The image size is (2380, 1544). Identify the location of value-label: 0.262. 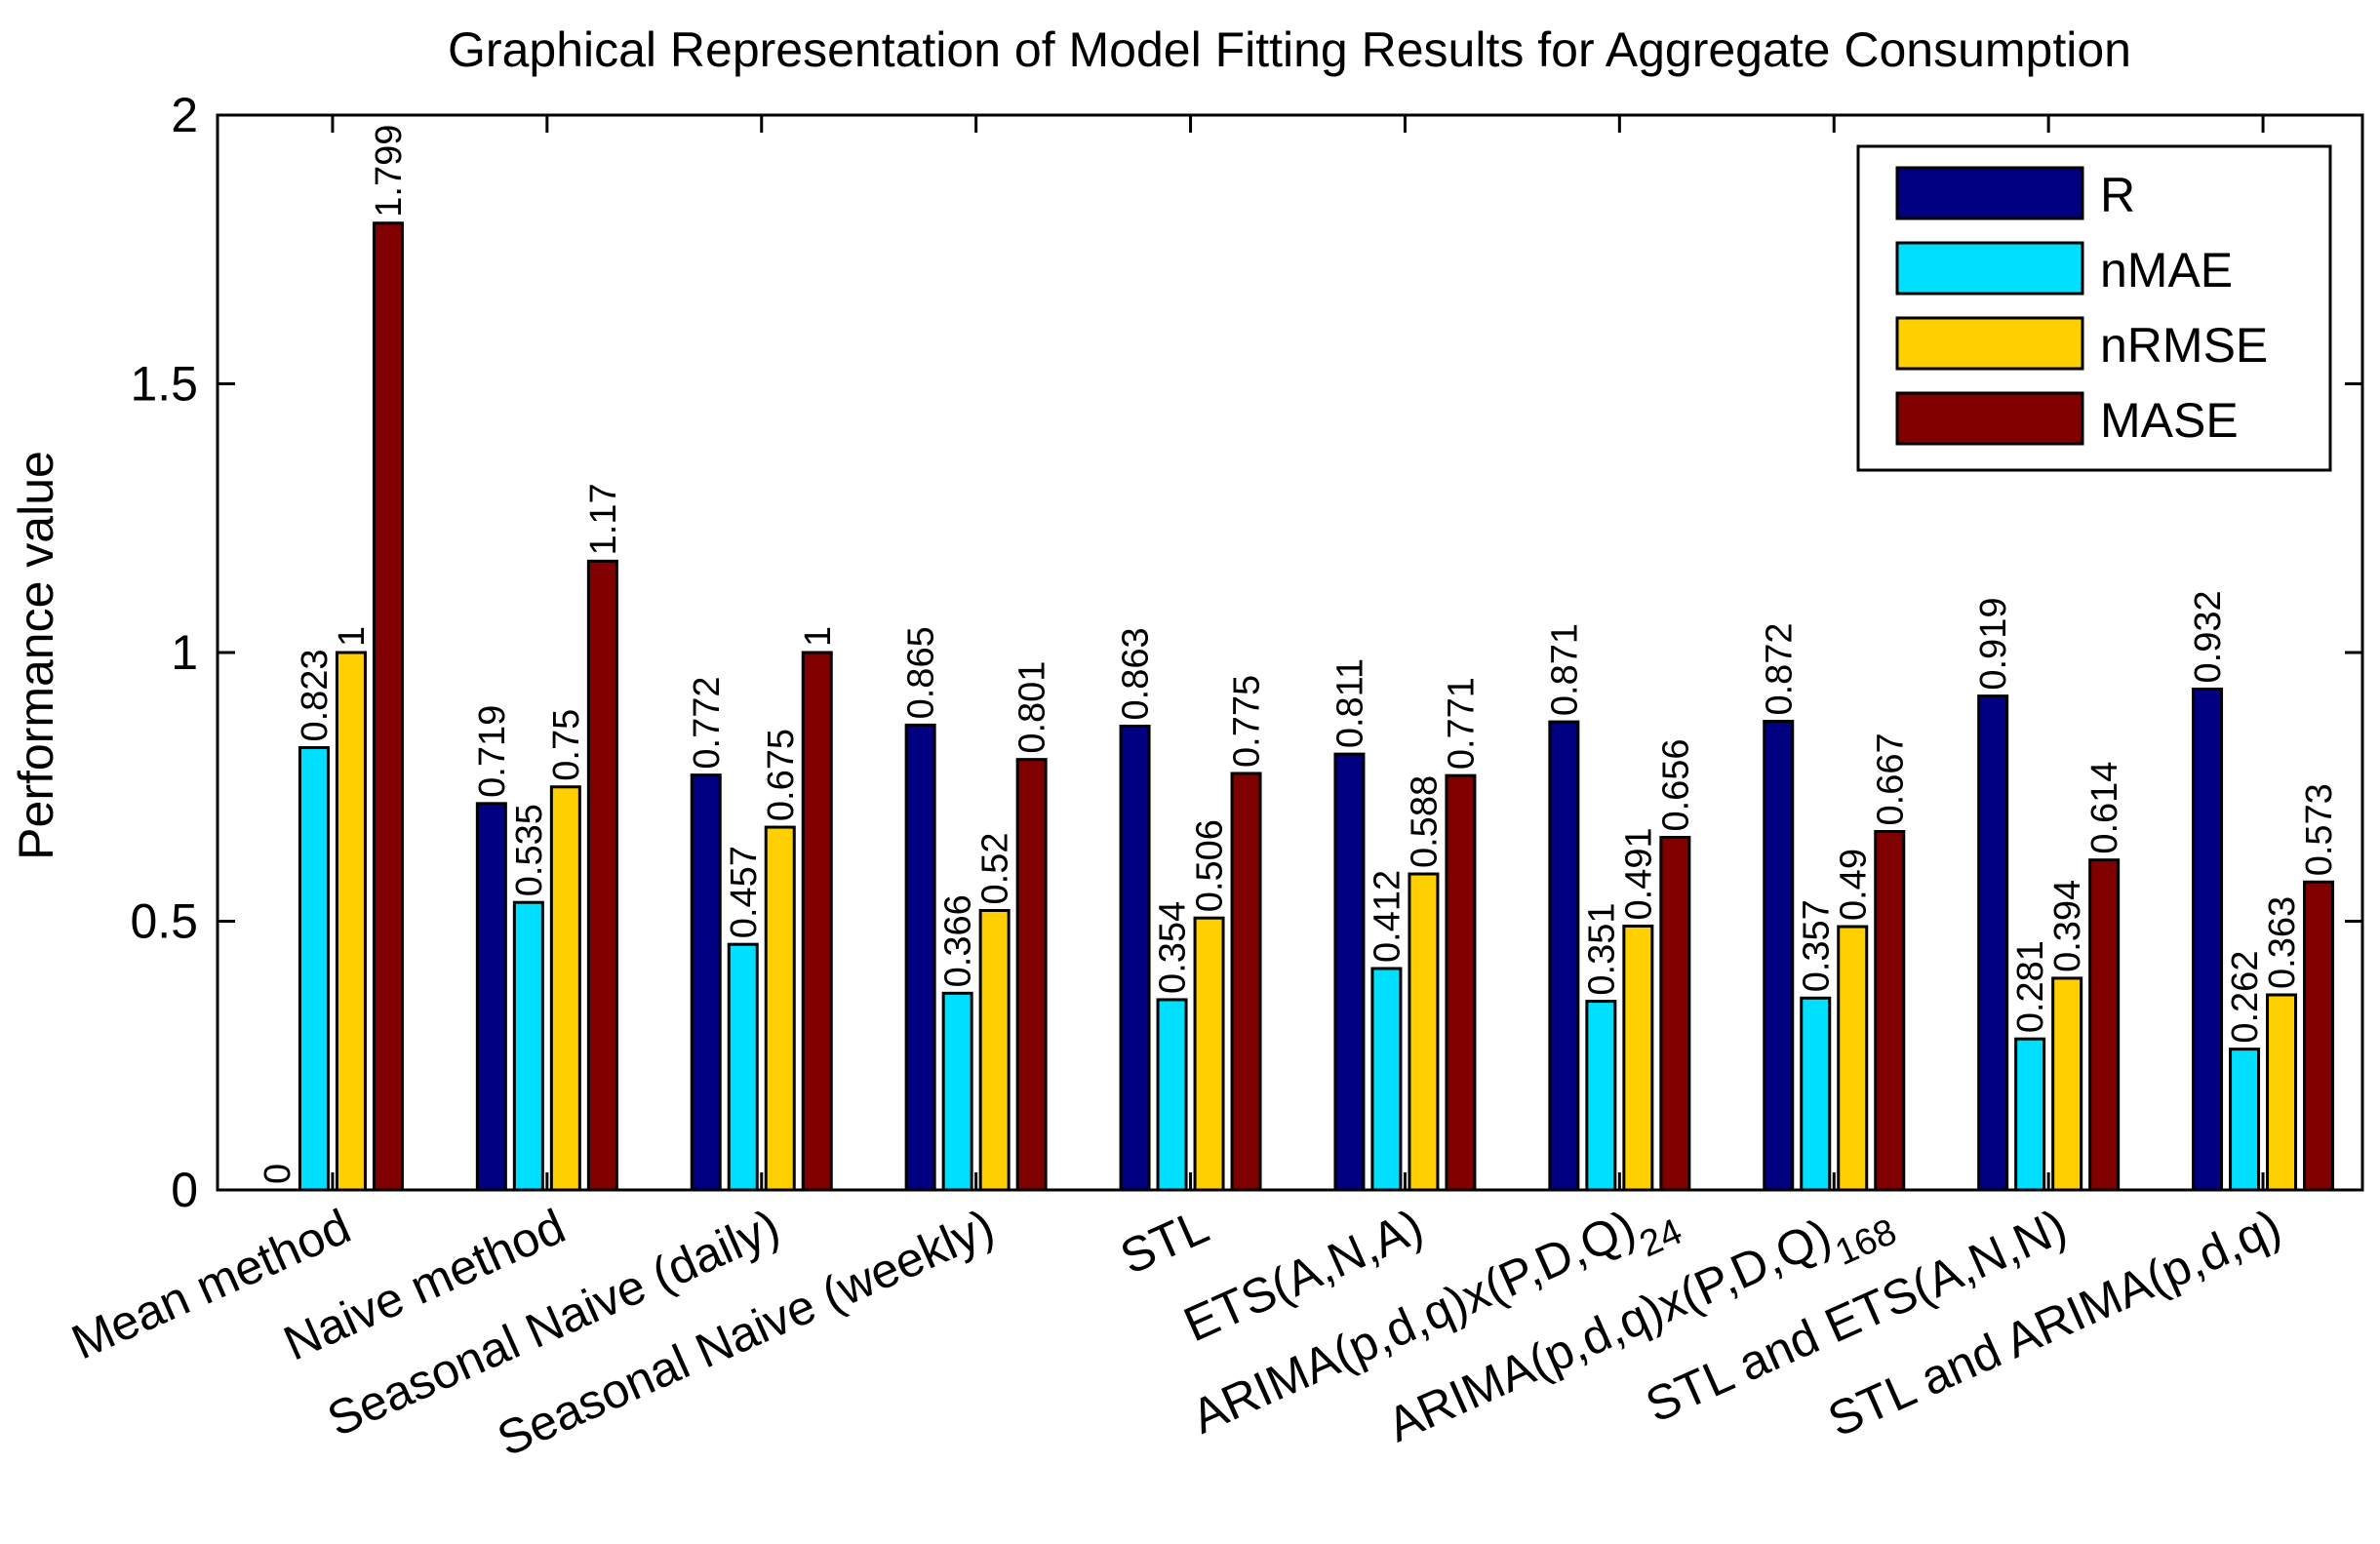
(2245, 998).